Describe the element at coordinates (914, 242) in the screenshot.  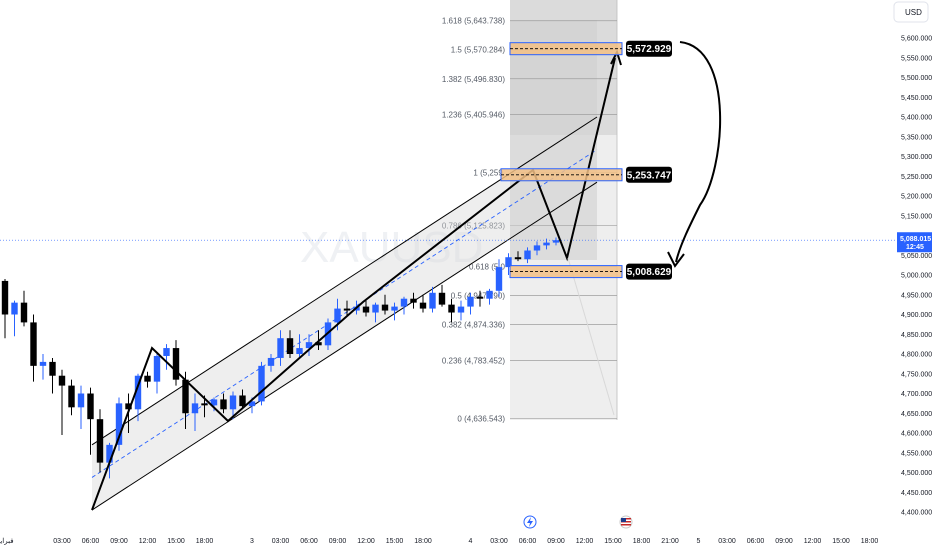
I see `current-price-tag: 5,088.015 12:45` at that location.